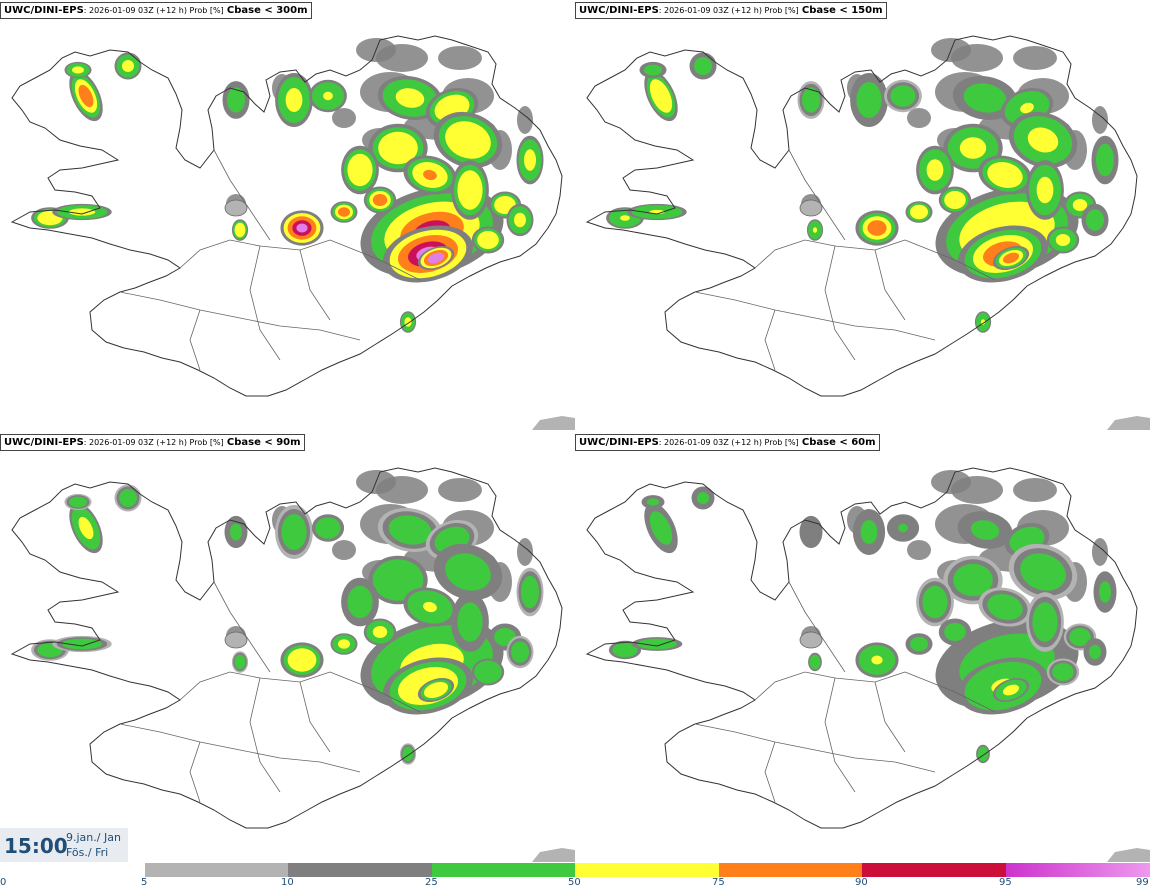 The image size is (1150, 891). Describe the element at coordinates (236, 640) in the screenshot. I see `glacier` at that location.